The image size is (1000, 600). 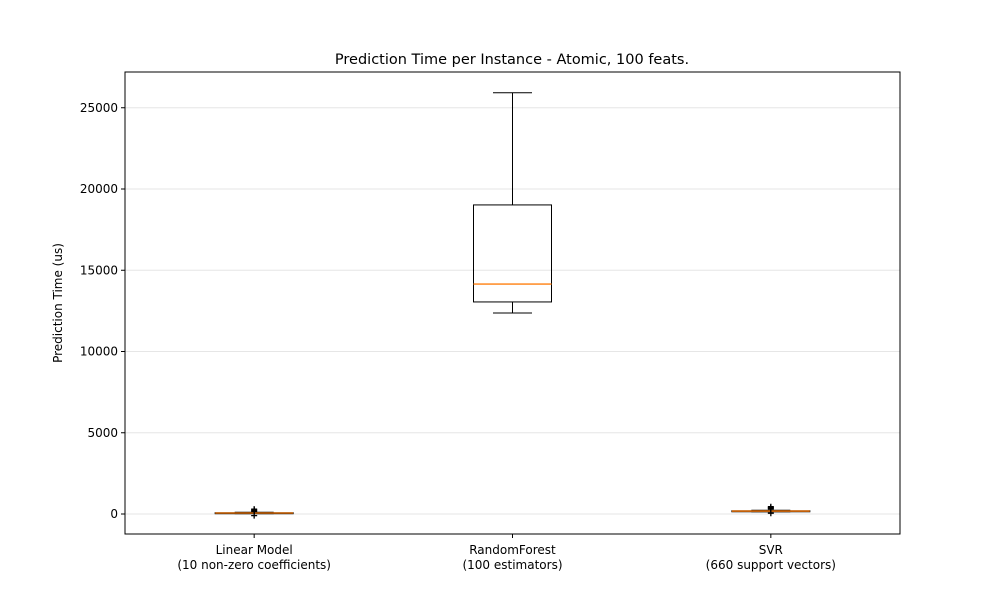 What do you see at coordinates (771, 550) in the screenshot?
I see `x-tick-label: SVR` at bounding box center [771, 550].